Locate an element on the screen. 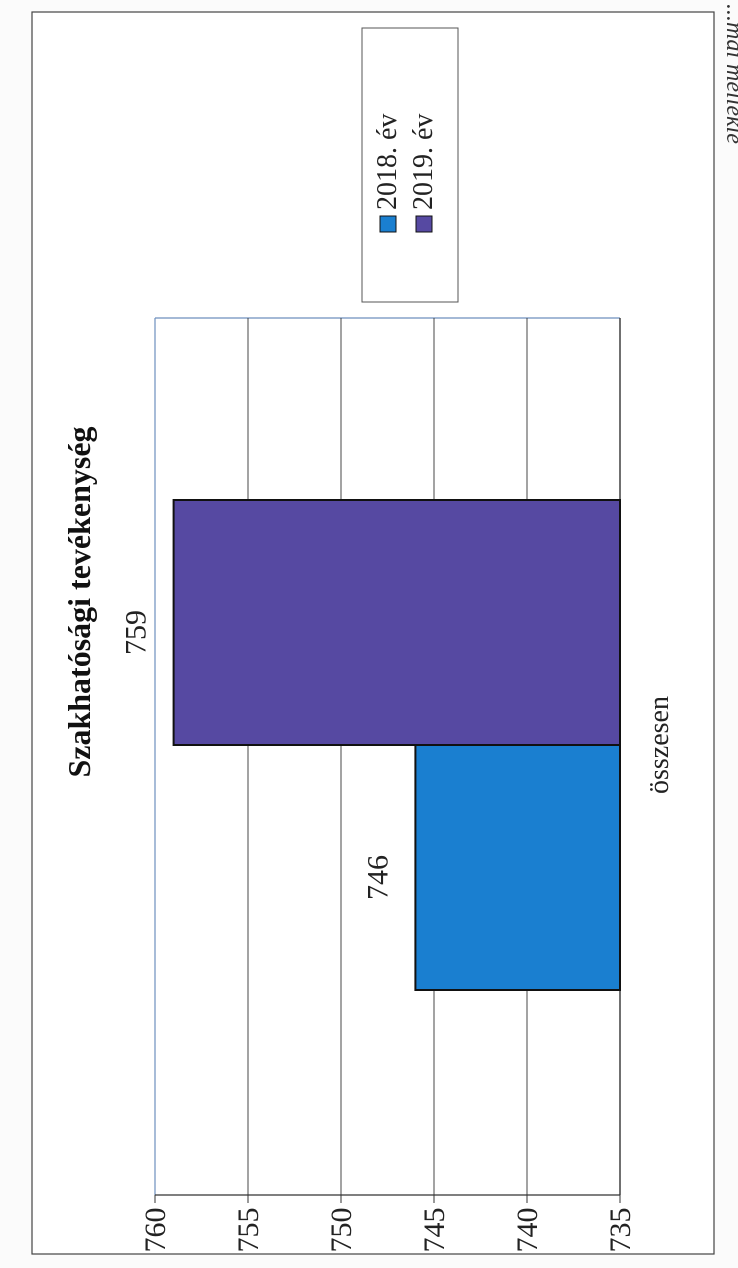 This screenshot has height=1268, width=738. bar-2019-v is located at coordinates (396, 622).